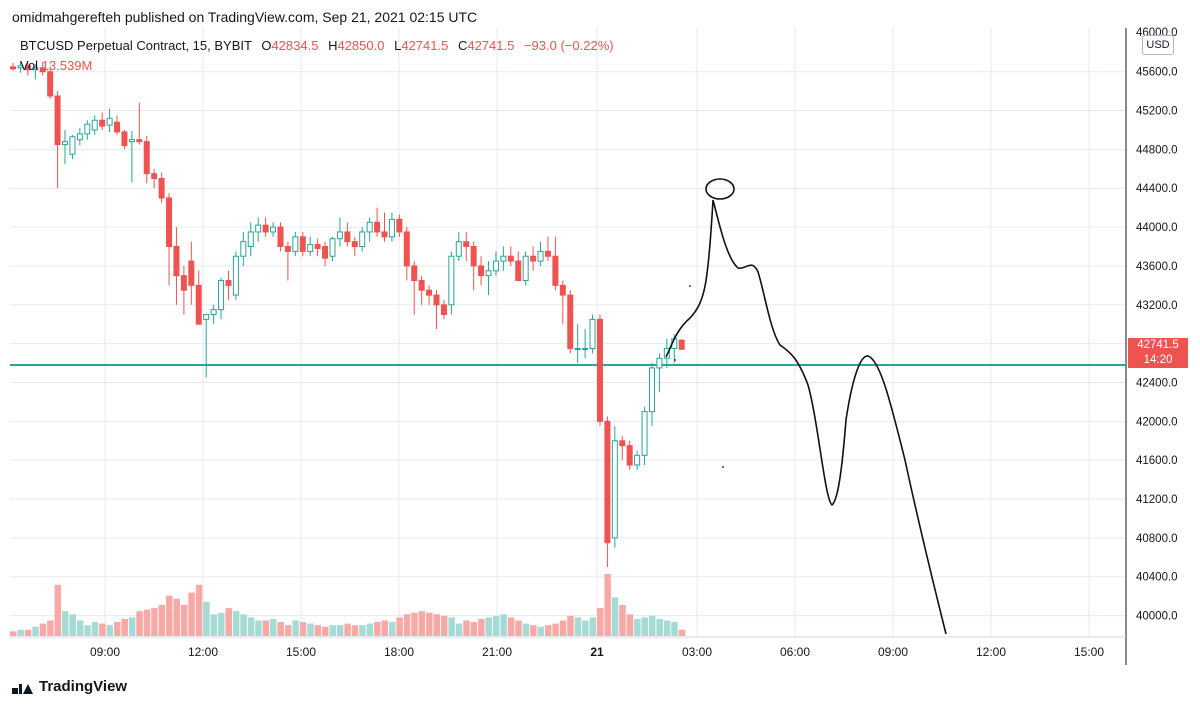 This screenshot has height=705, width=1200. I want to click on forecast-path, so click(806, 417).